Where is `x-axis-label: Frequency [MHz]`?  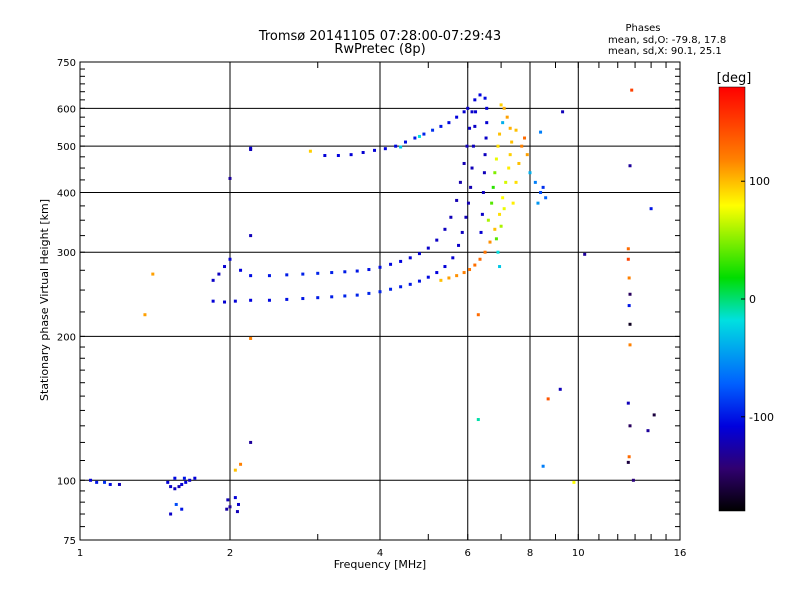 x-axis-label: Frequency [MHz] is located at coordinates (380, 564).